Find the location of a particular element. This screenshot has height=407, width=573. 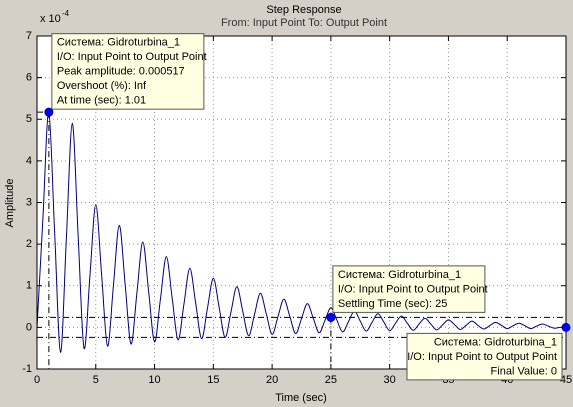

x-tick-label: 30 is located at coordinates (390, 380).